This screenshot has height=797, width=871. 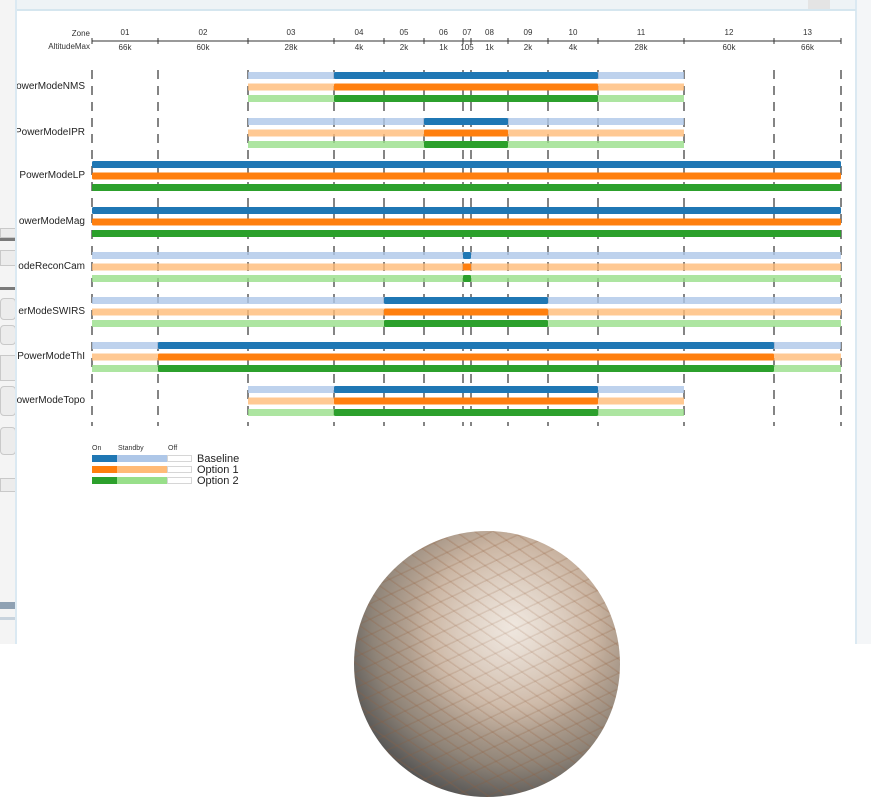 I want to click on zone-number: 08, so click(x=489, y=32).